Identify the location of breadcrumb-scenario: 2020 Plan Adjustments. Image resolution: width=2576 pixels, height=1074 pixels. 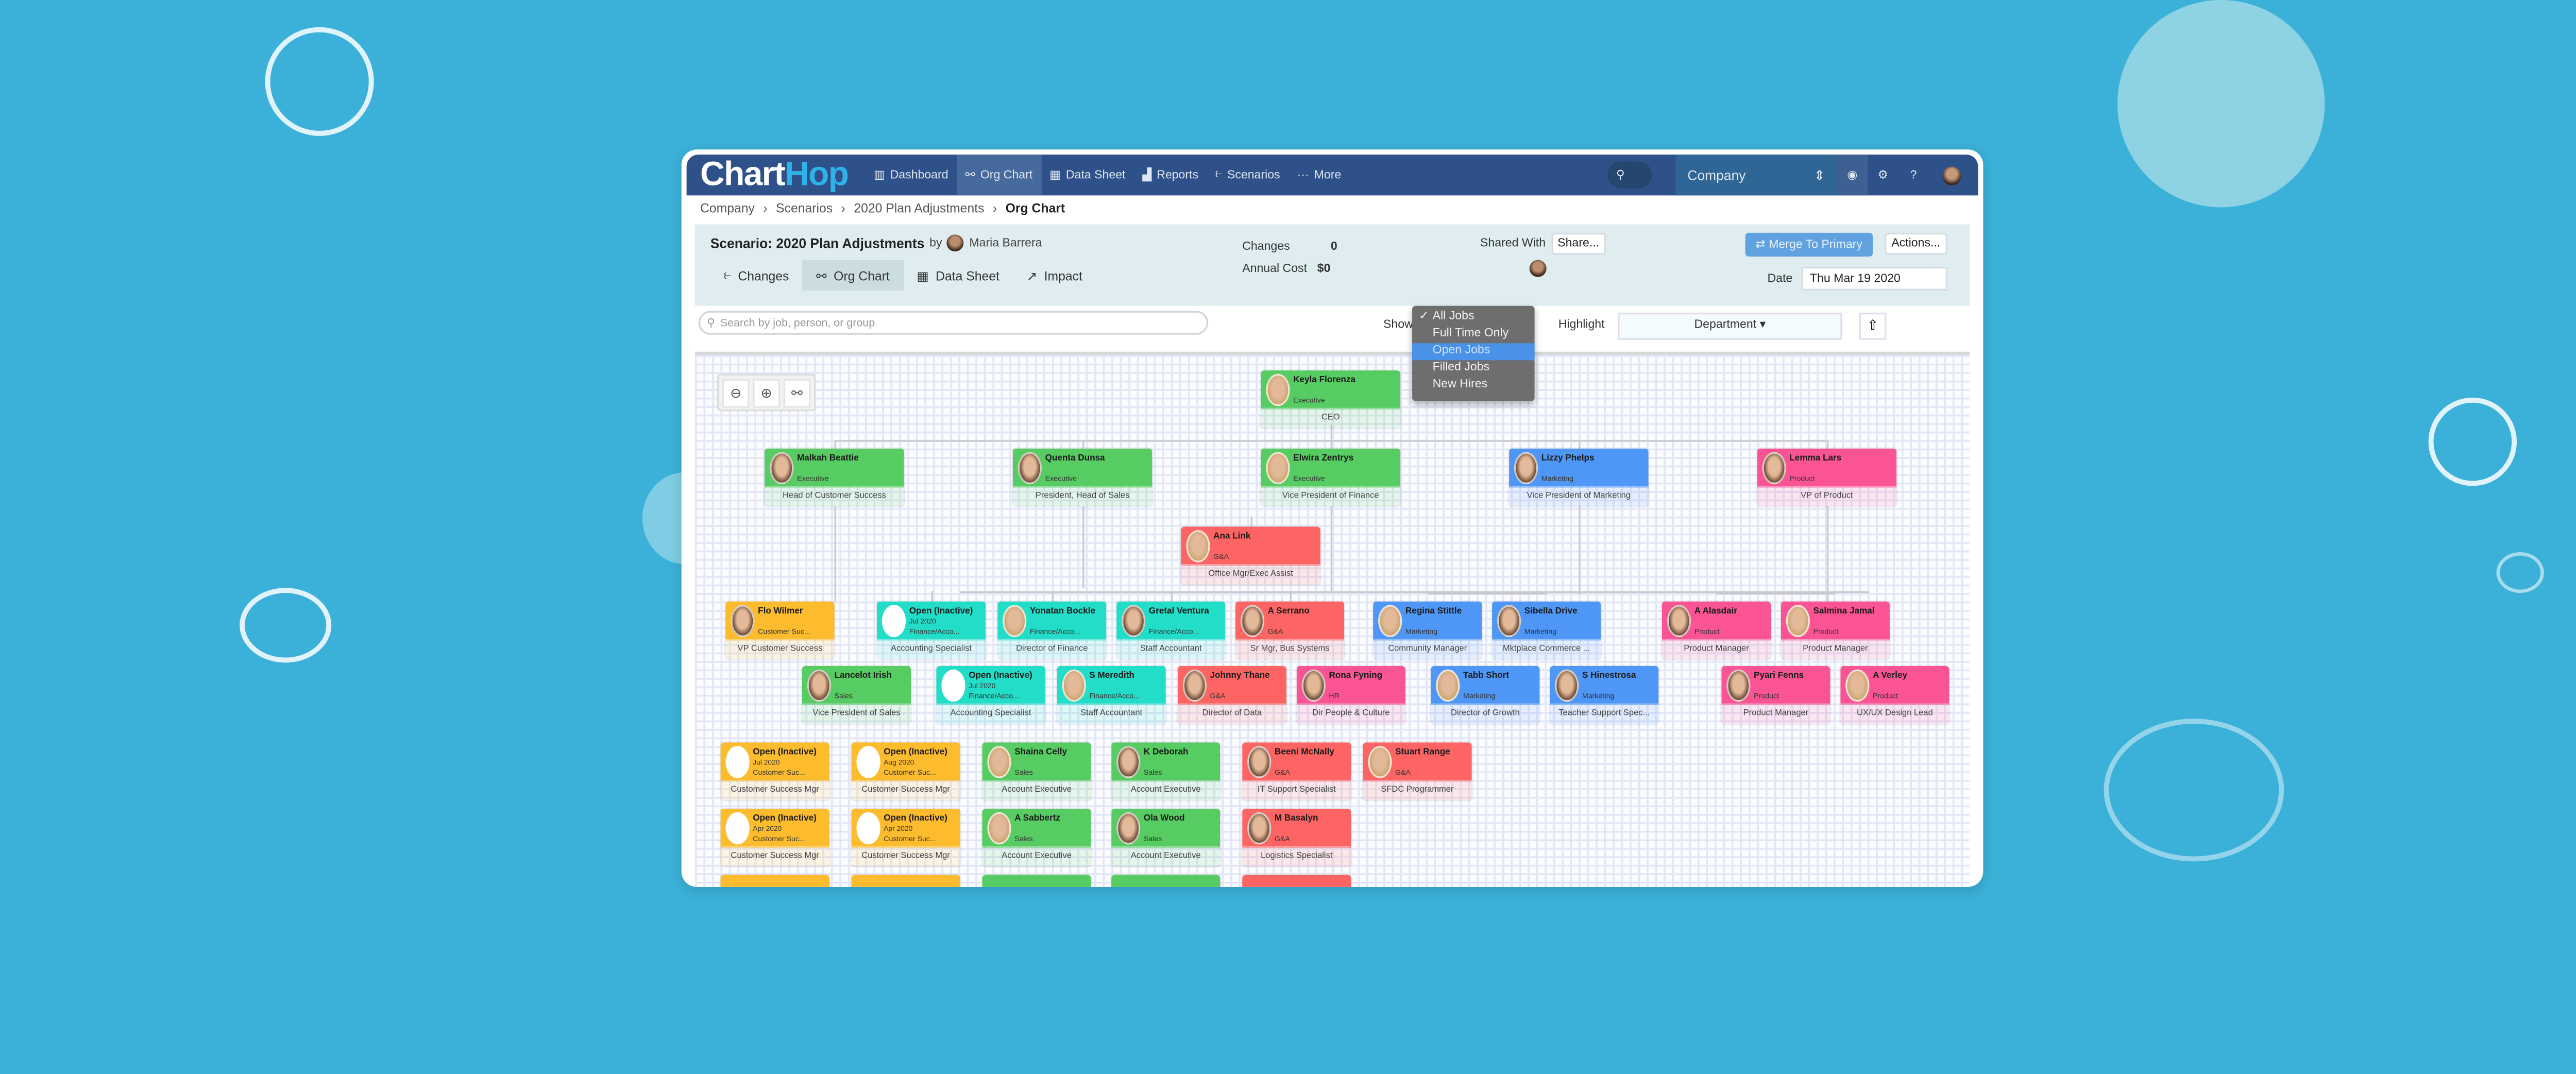
(919, 208).